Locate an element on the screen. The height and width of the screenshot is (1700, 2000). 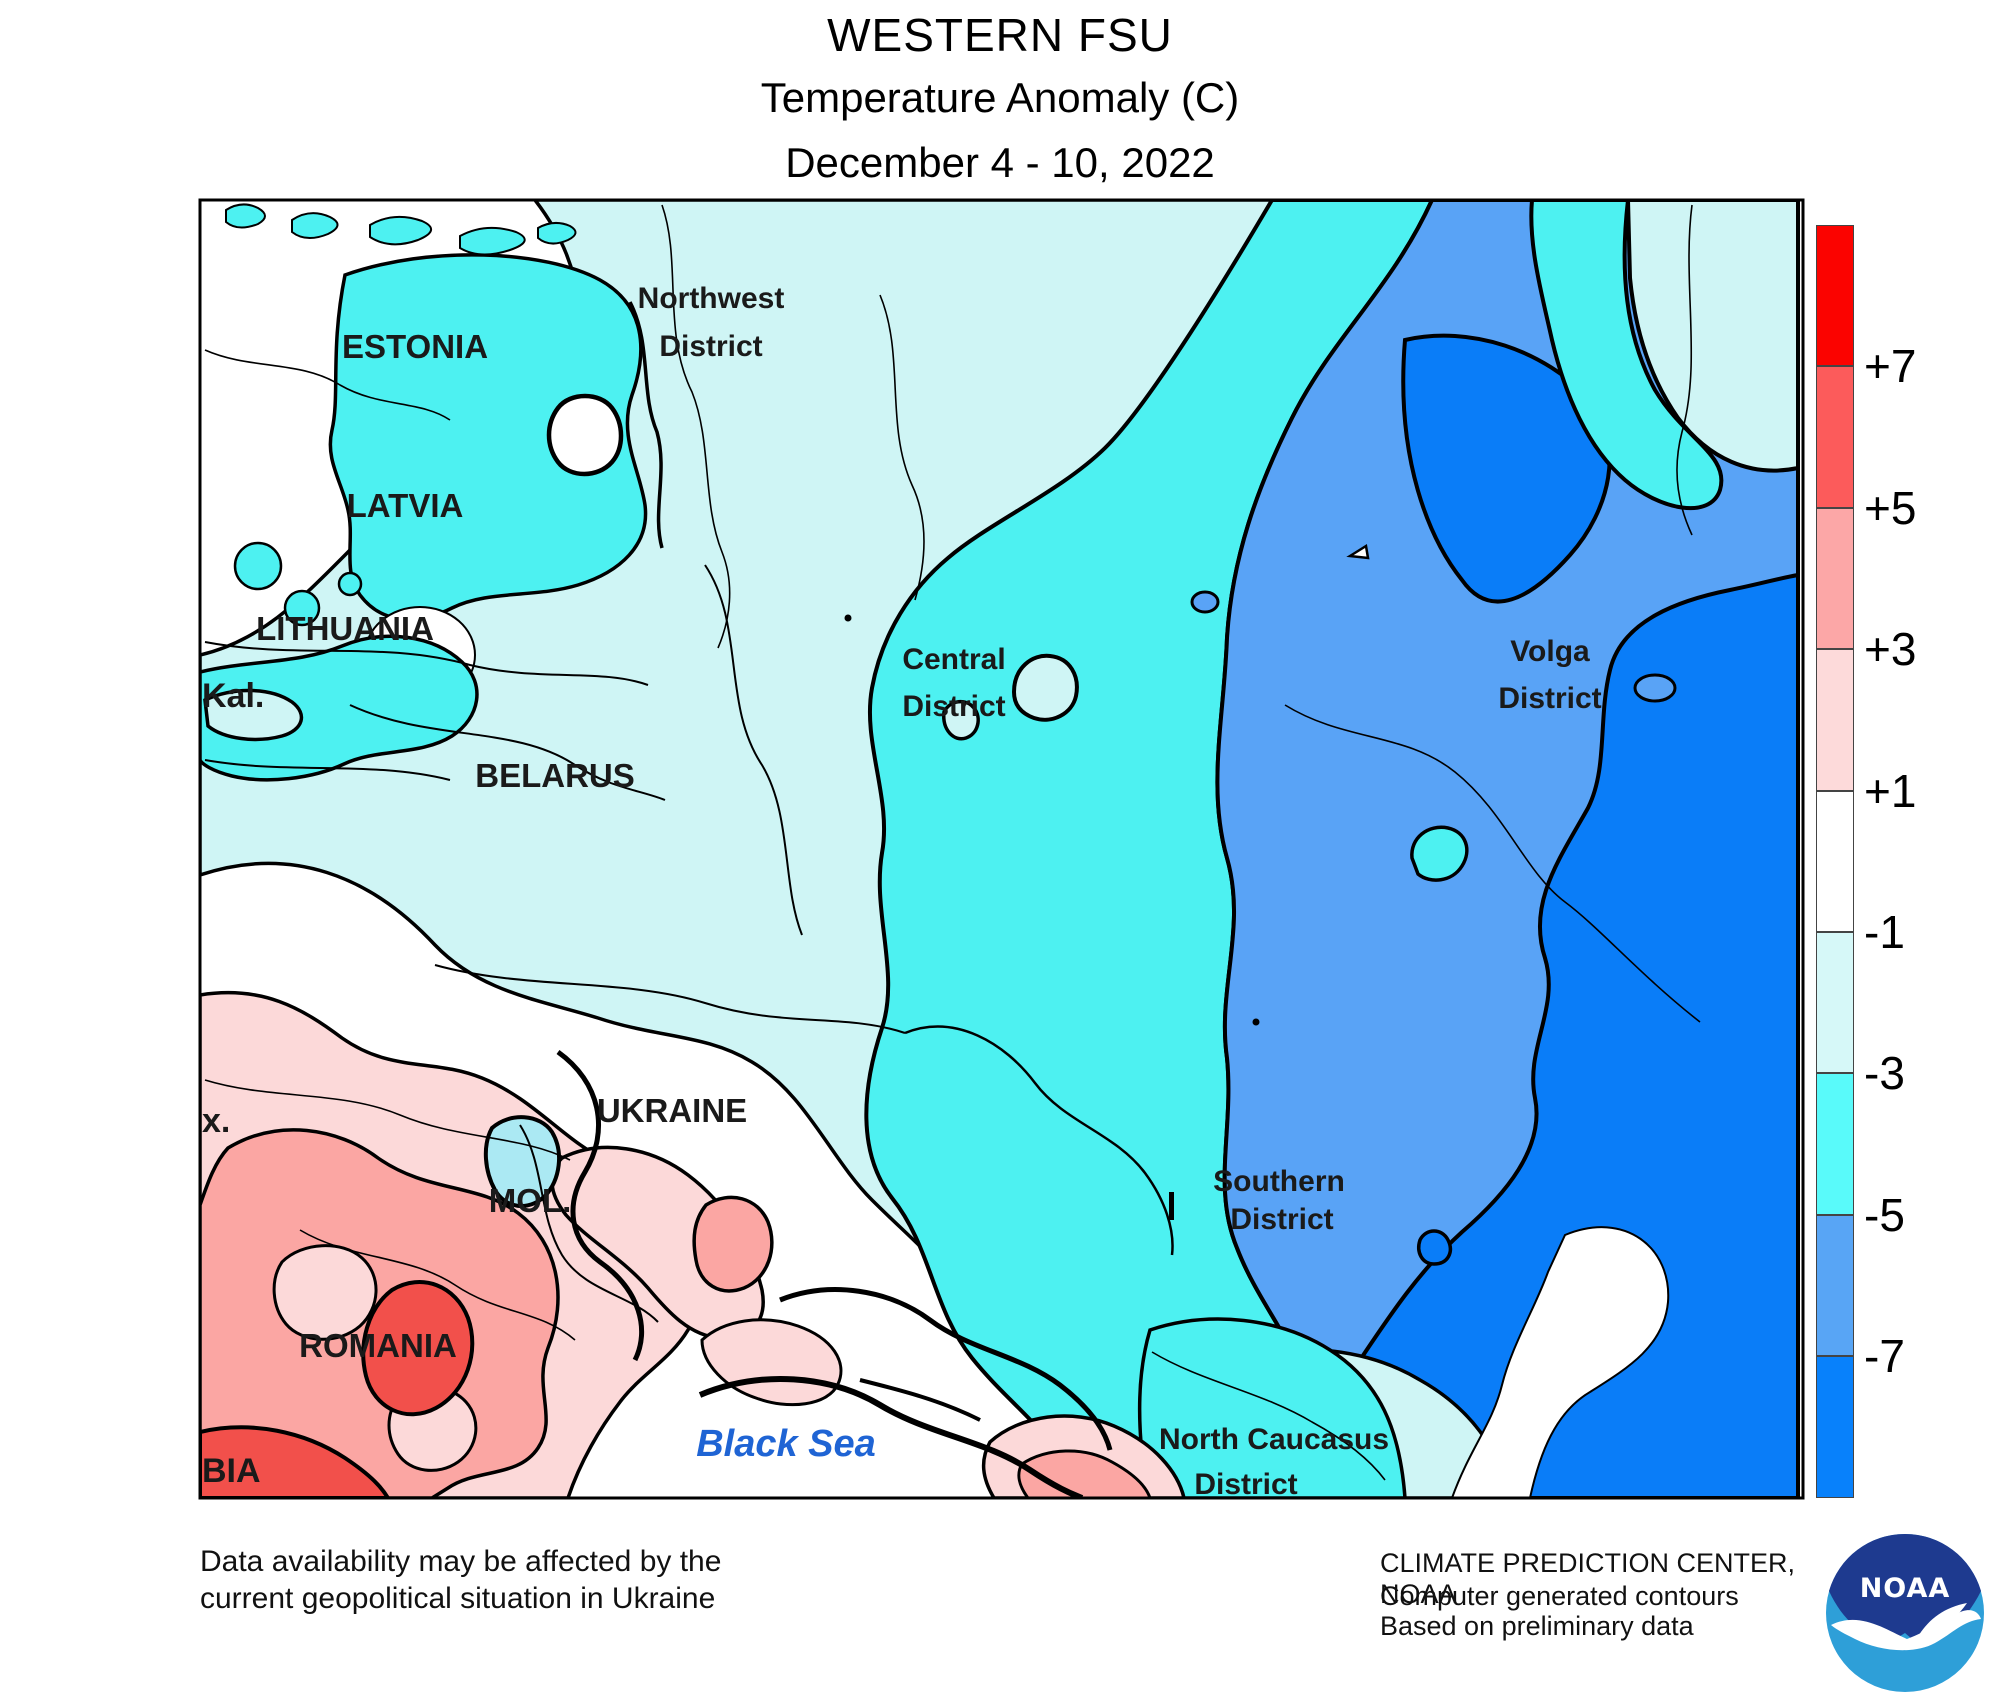
region-deep-blue-northeast is located at coordinates (1506, 468).